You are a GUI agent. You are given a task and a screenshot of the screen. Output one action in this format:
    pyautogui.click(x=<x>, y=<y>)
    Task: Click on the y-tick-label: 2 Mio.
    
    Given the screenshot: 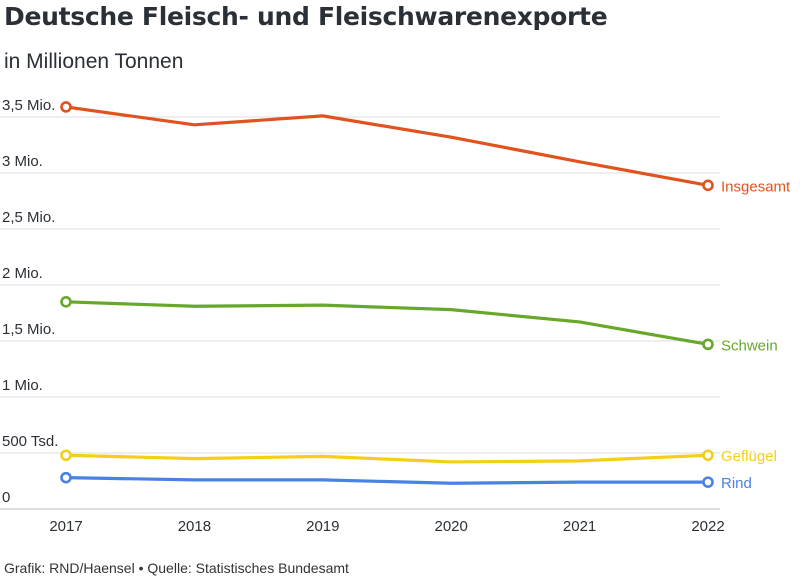 What is the action you would take?
    pyautogui.click(x=22, y=273)
    